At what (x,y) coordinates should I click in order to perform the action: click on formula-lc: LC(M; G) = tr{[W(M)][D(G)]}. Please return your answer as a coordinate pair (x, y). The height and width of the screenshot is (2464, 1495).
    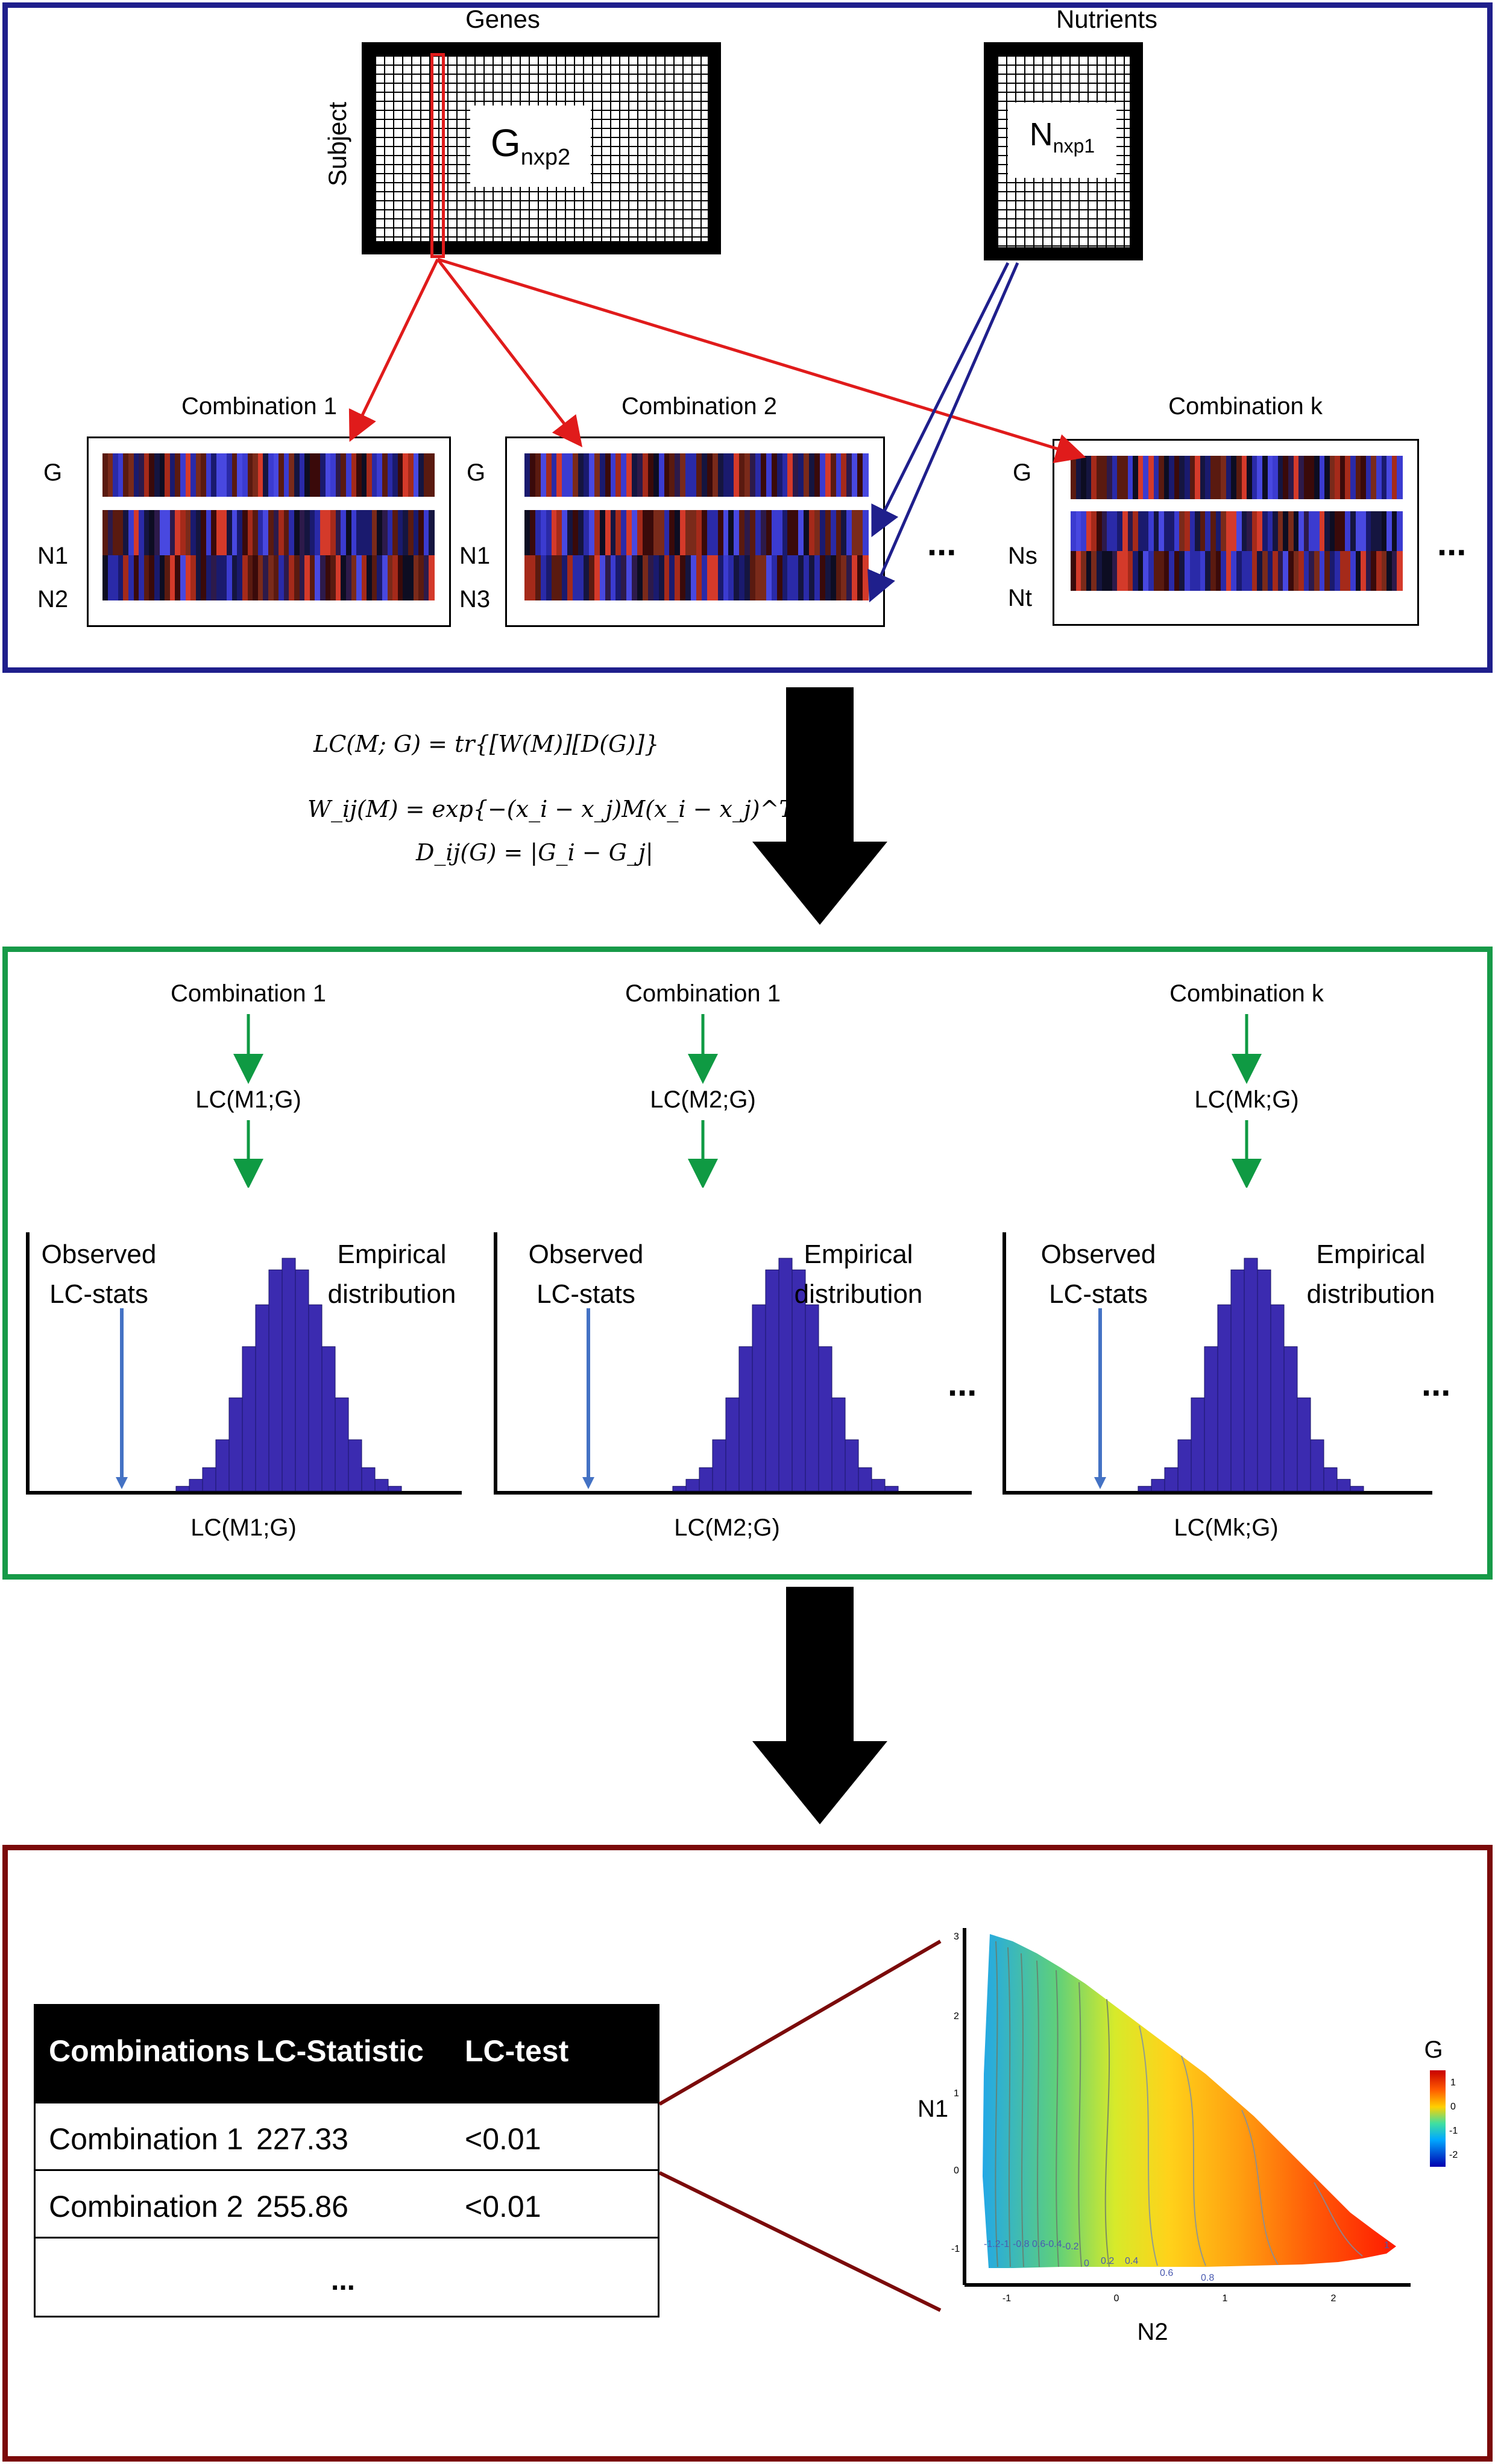
    Looking at the image, I should click on (486, 744).